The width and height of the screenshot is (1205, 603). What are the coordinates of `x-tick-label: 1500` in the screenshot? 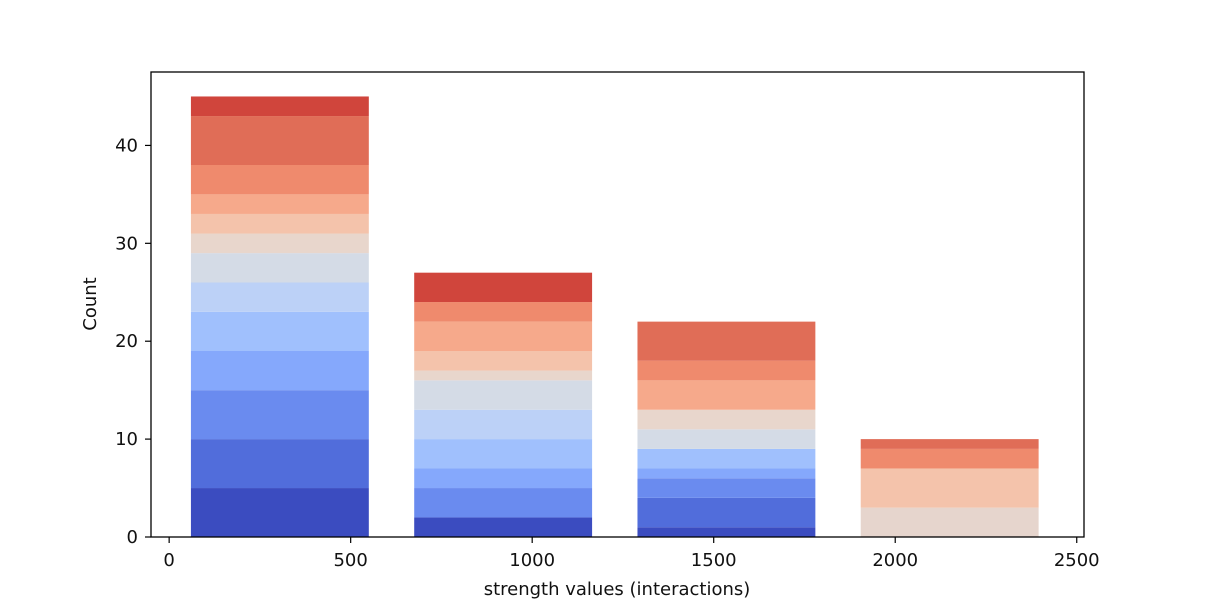 It's located at (714, 560).